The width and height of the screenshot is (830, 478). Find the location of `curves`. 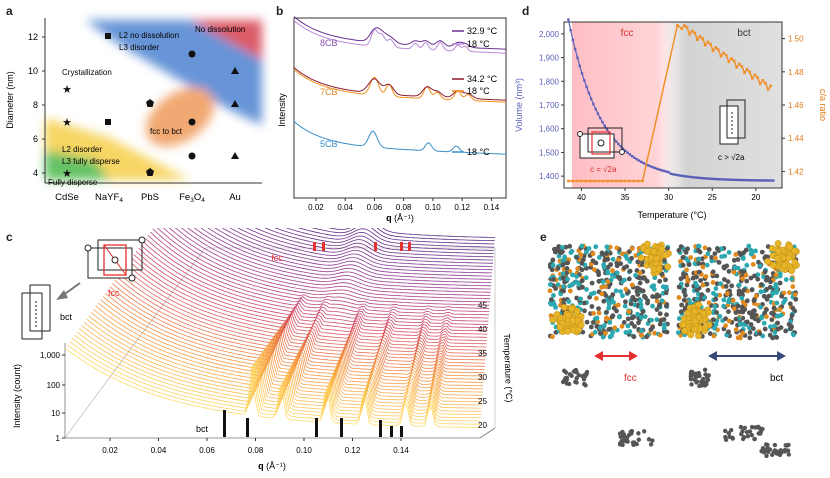

curves is located at coordinates (400, 85).